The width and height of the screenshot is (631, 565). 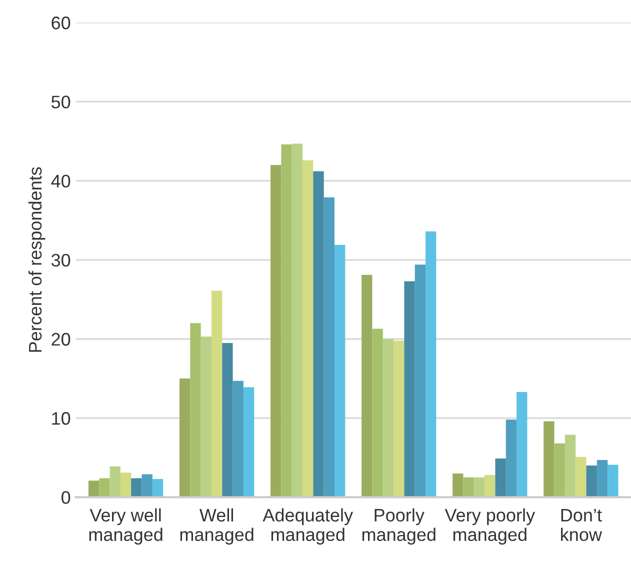 I want to click on y-tick-label: 20, so click(x=61, y=339).